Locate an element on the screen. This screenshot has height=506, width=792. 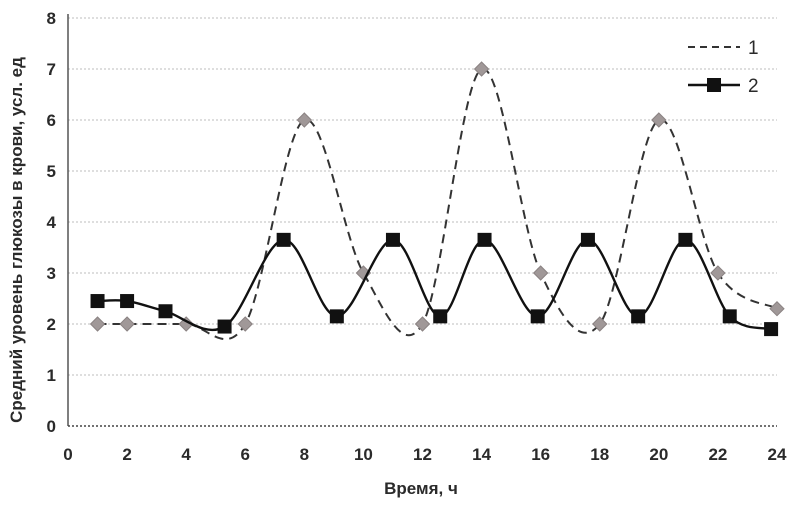
y-tick-label: 7 is located at coordinates (51, 69).